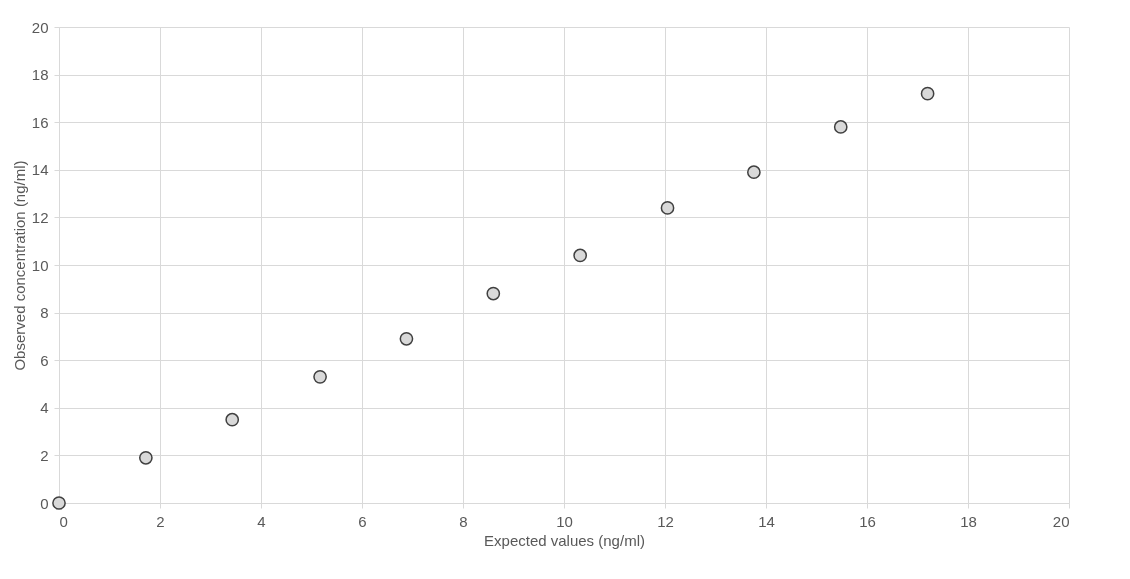 Image resolution: width=1130 pixels, height=579 pixels. What do you see at coordinates (261, 521) in the screenshot?
I see `x-tick-label: 4` at bounding box center [261, 521].